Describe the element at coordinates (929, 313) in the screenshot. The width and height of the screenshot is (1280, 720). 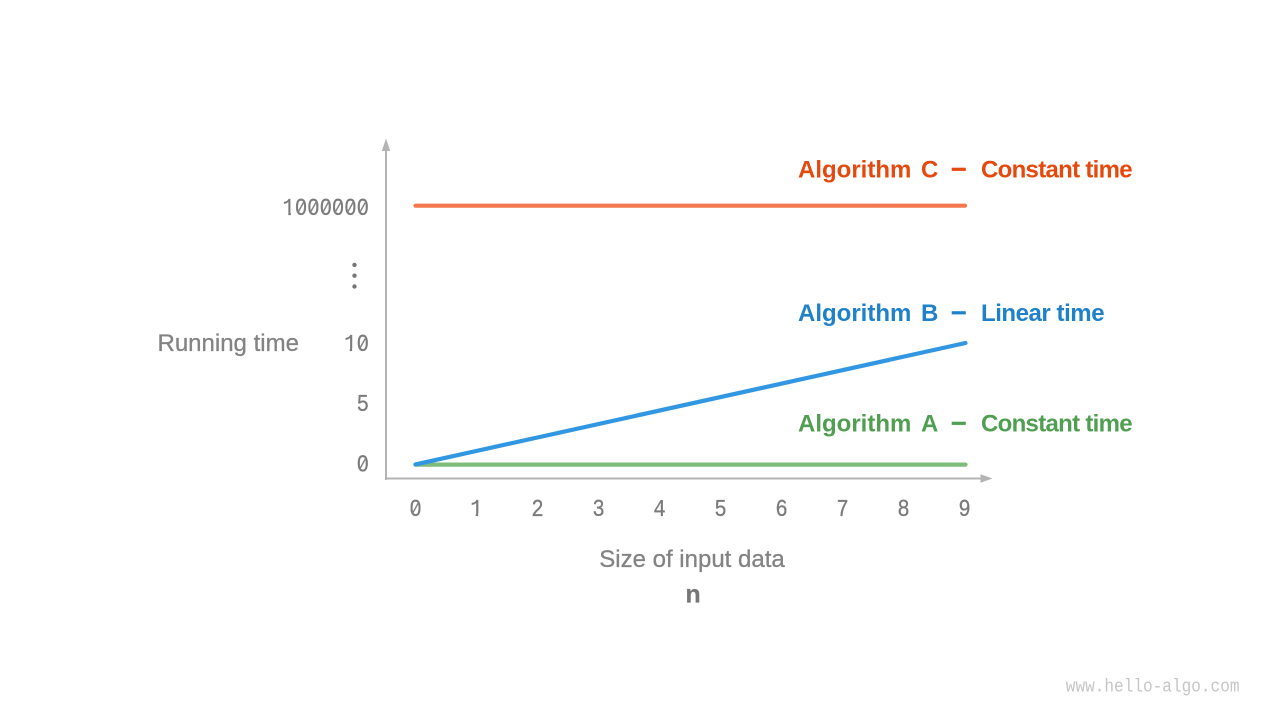
I see `svg-text: B` at that location.